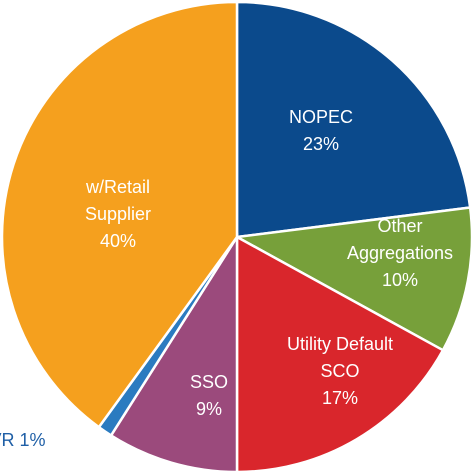  I want to click on slice-value-label: 23%, so click(321, 144).